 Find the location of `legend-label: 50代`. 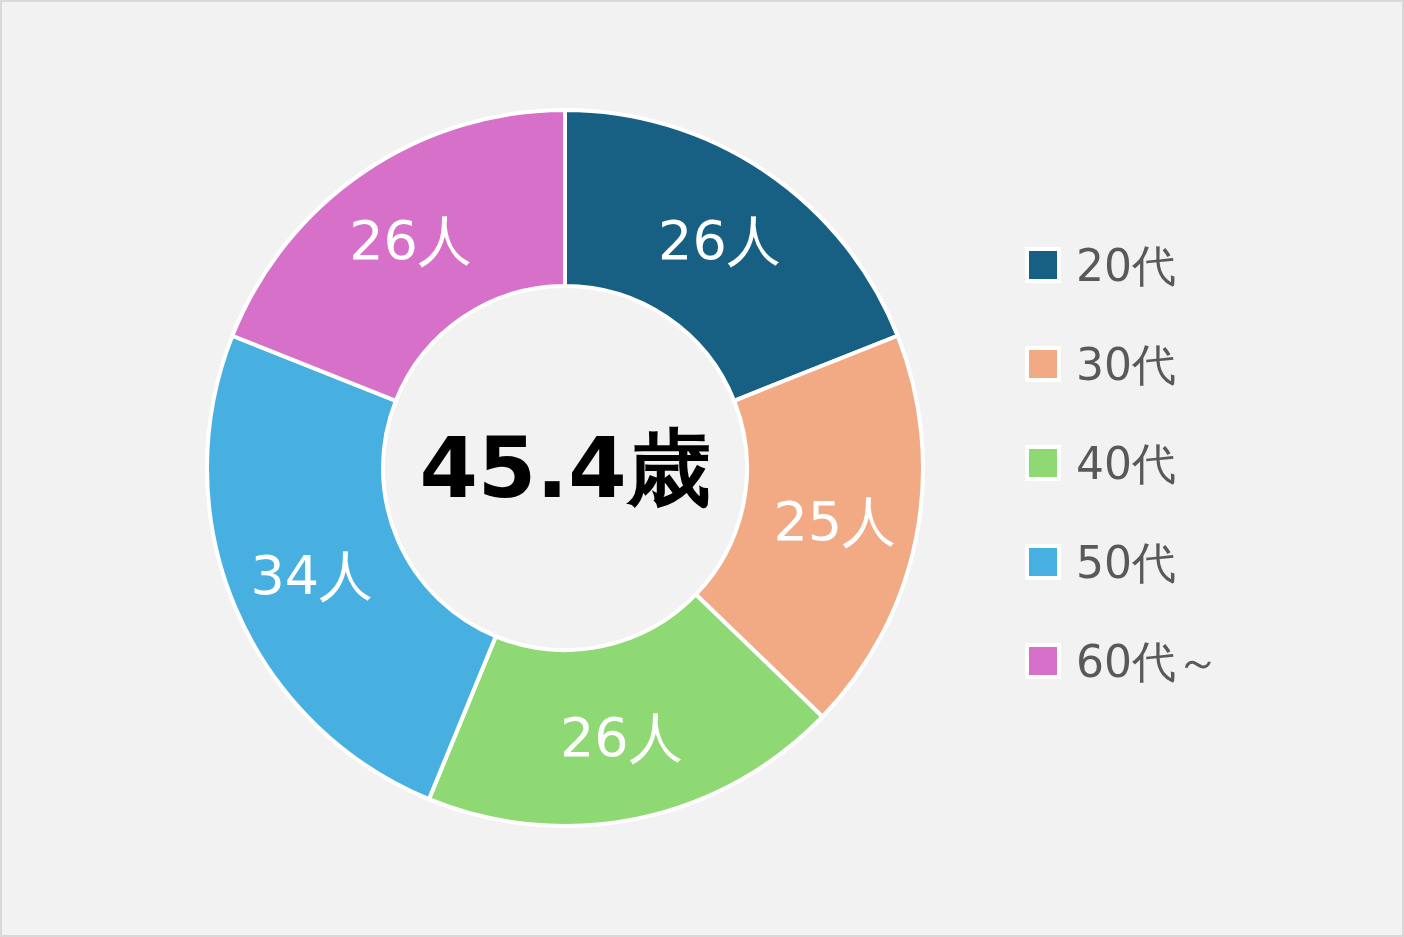

legend-label: 50代 is located at coordinates (1126, 562).